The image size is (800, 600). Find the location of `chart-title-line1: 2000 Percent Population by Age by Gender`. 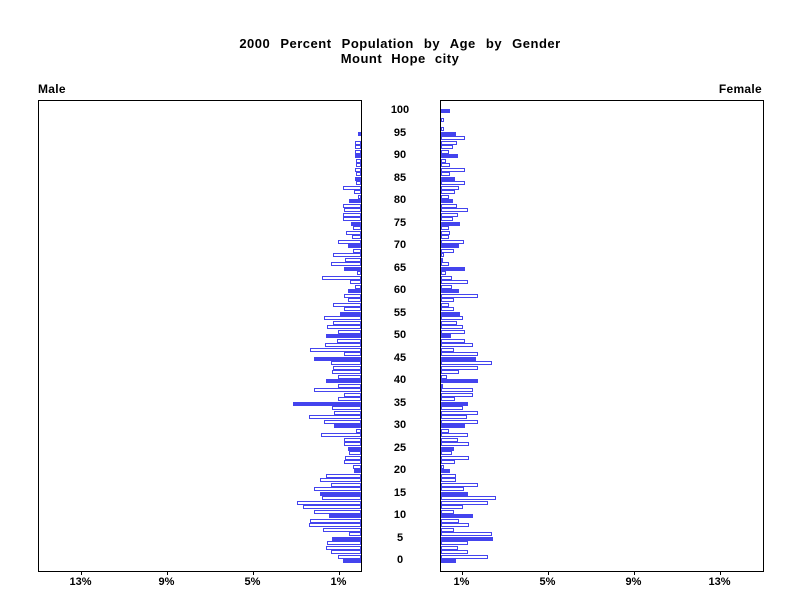

chart-title-line1: 2000 Percent Population by Age by Gender is located at coordinates (400, 43).